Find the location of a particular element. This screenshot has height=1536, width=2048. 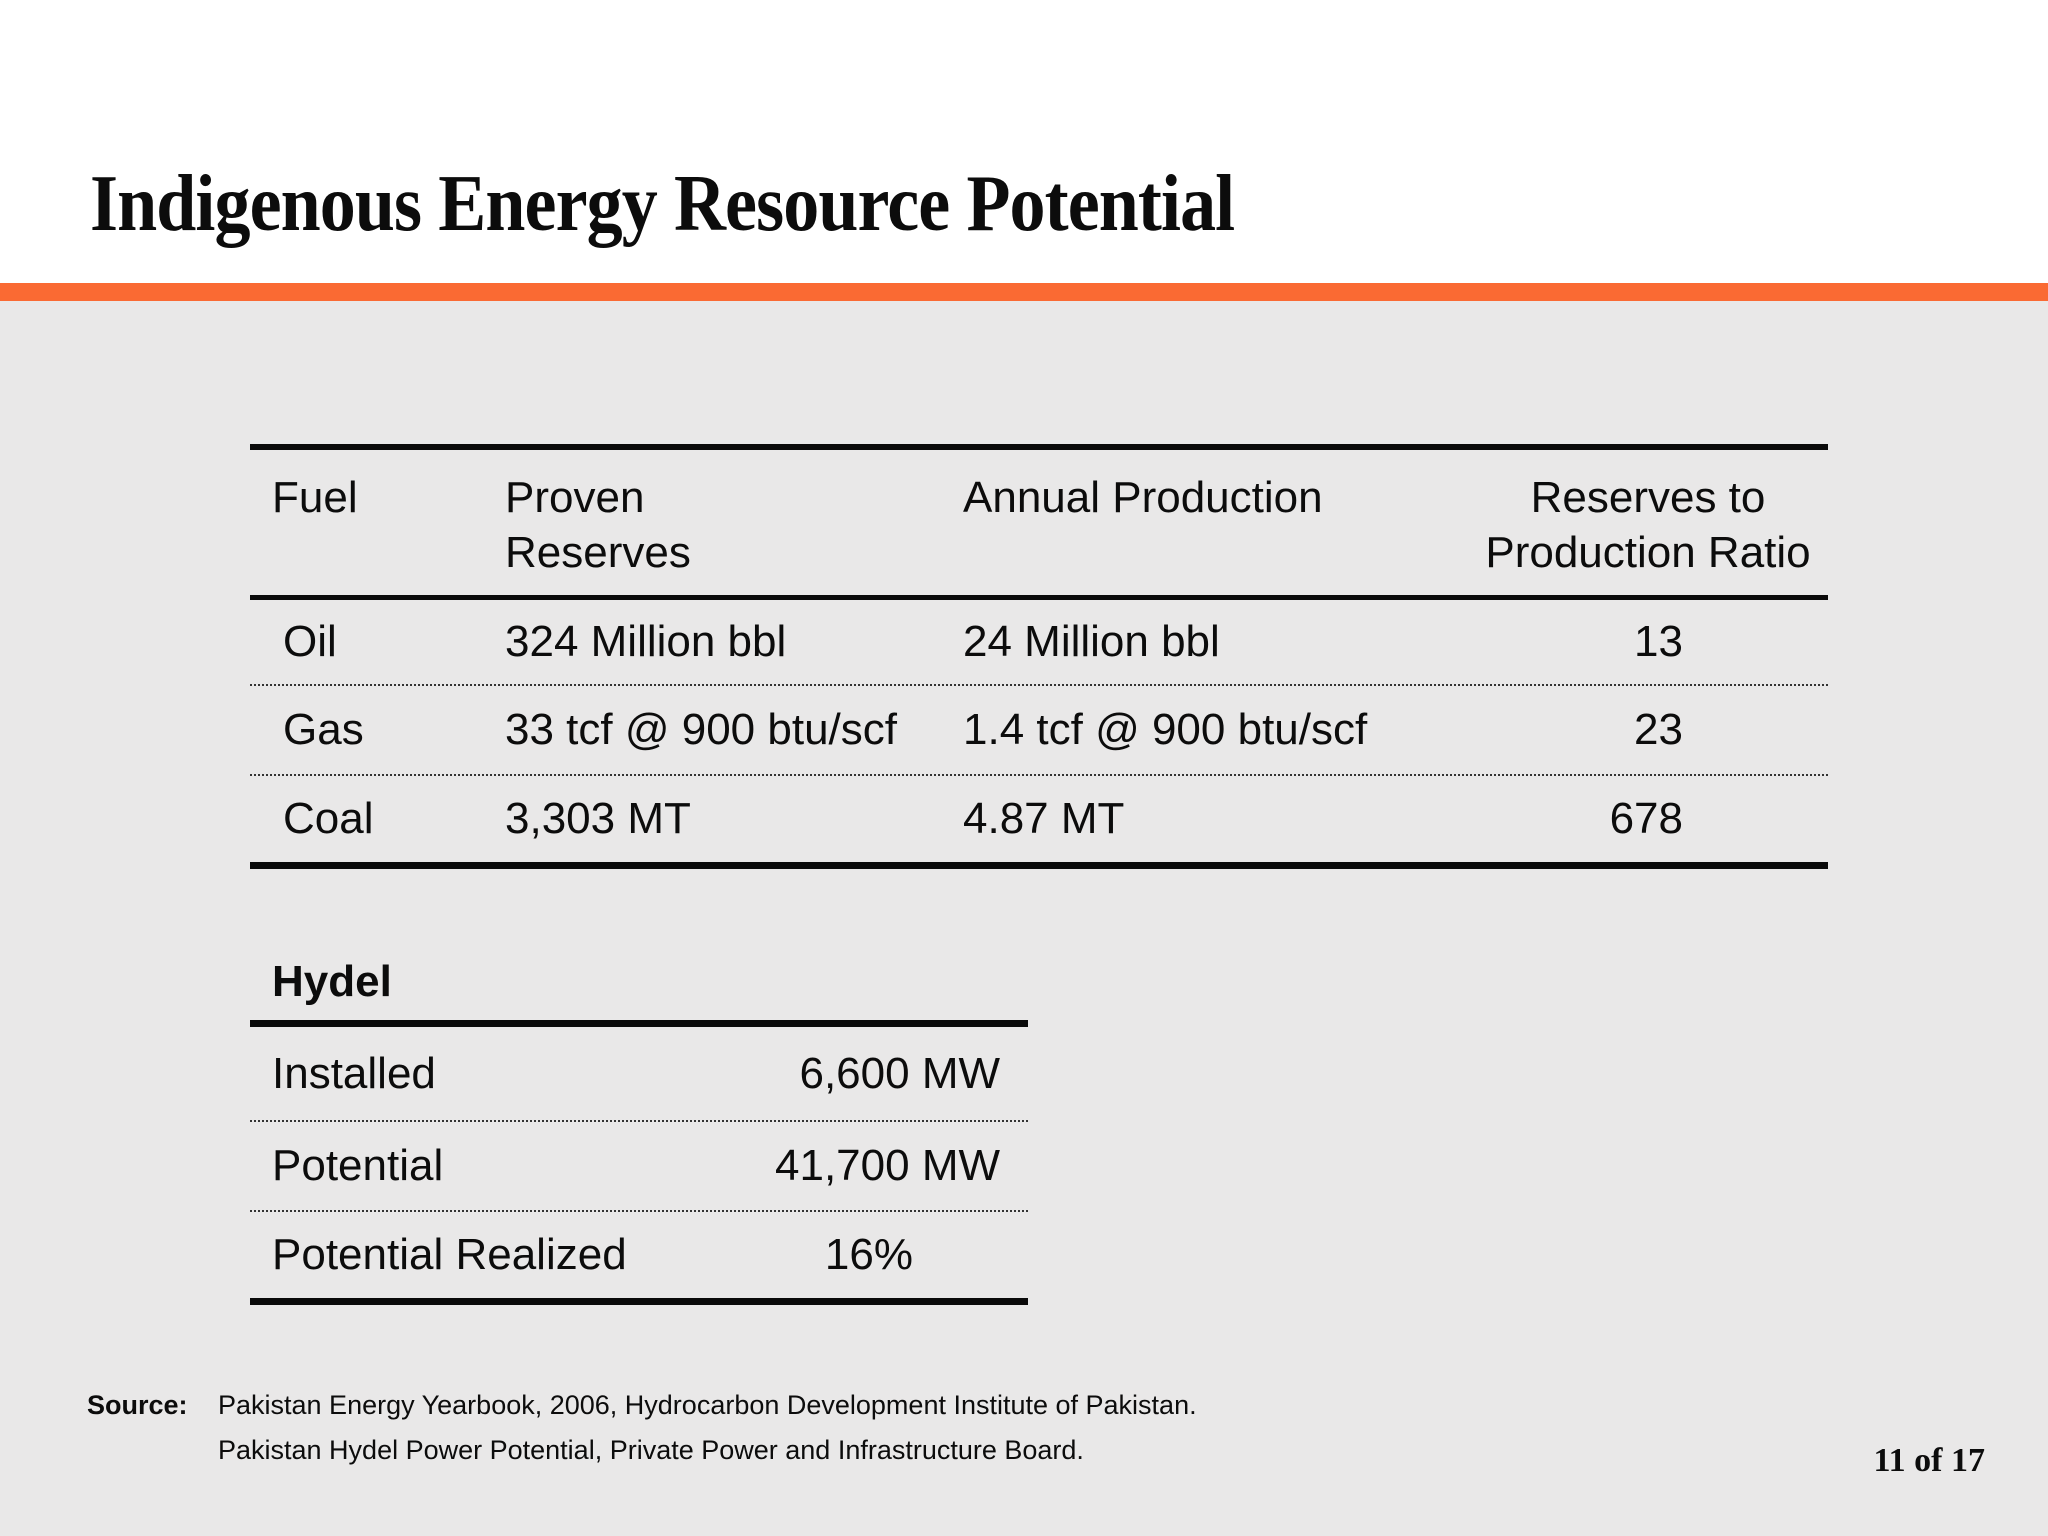

table-row-potential: Potential 41,700 MW is located at coordinates (639, 1165).